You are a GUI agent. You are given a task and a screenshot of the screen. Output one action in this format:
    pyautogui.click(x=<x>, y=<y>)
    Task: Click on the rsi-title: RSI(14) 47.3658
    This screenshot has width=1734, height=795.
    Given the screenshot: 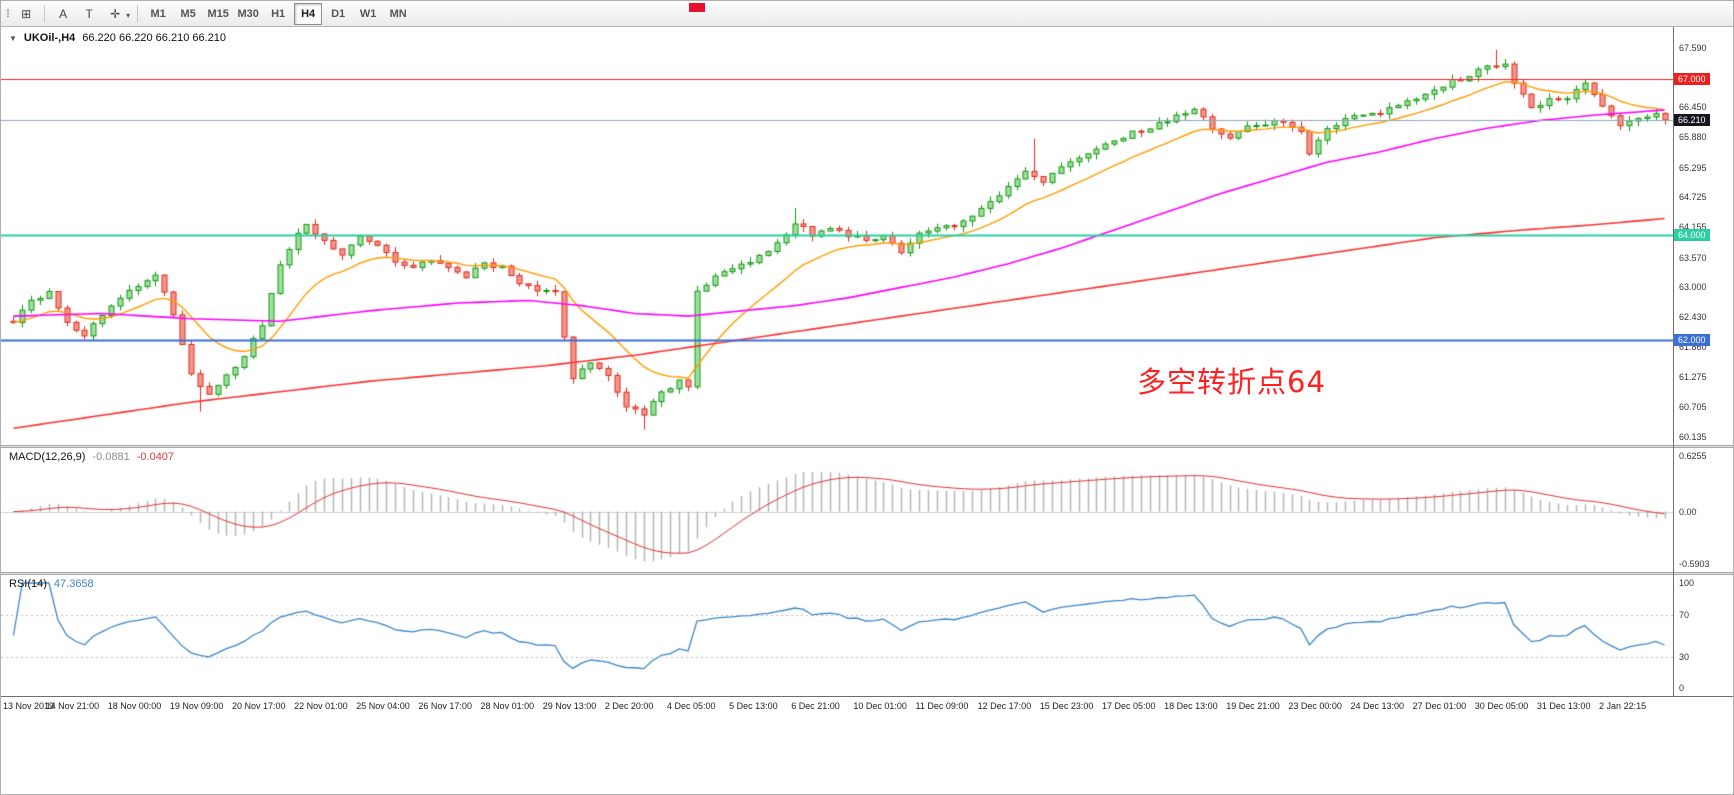 What is the action you would take?
    pyautogui.click(x=51, y=584)
    